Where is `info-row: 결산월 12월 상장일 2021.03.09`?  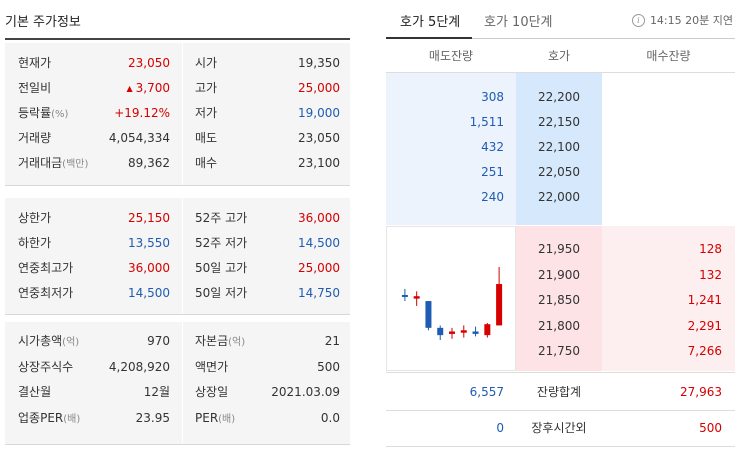
info-row: 결산월 12월 상장일 2021.03.09 is located at coordinates (177, 392).